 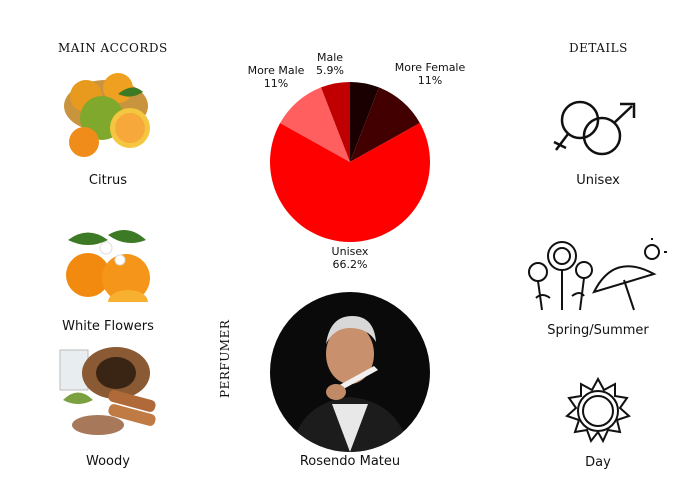 I want to click on perfumer-heading: PERFUMER, so click(x=225, y=358).